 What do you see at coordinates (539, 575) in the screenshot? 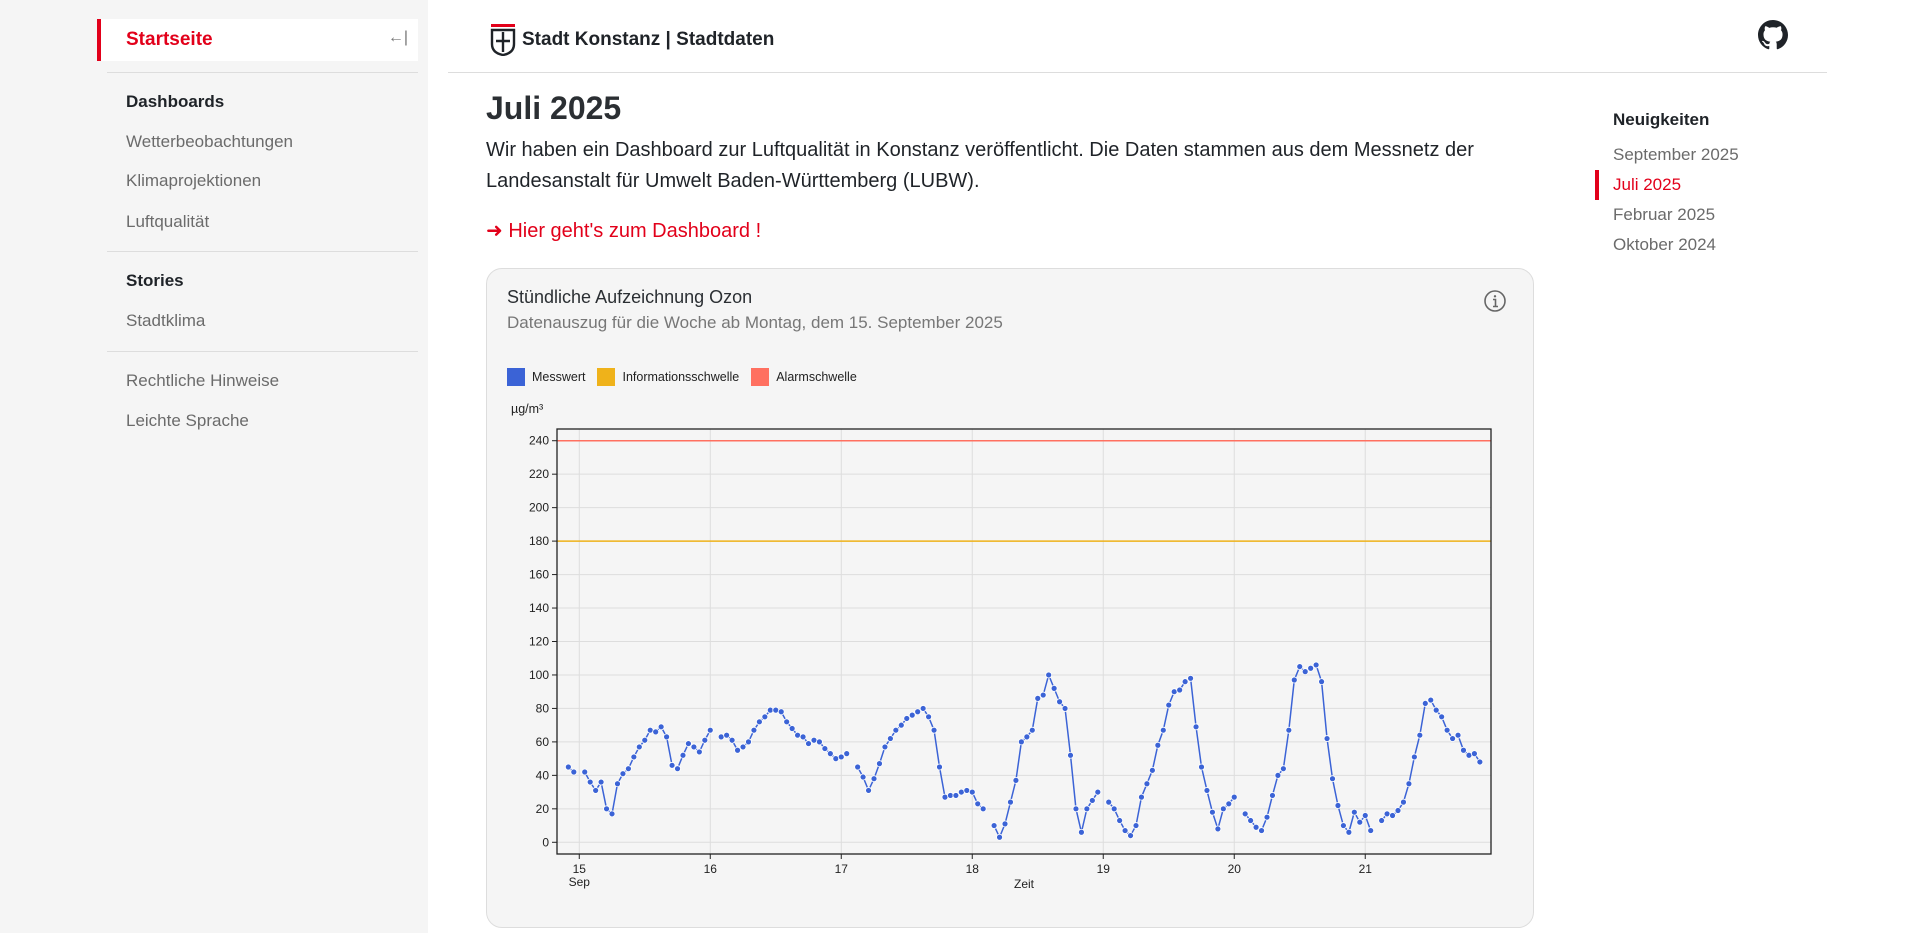
I see `y-tick-label: 160` at bounding box center [539, 575].